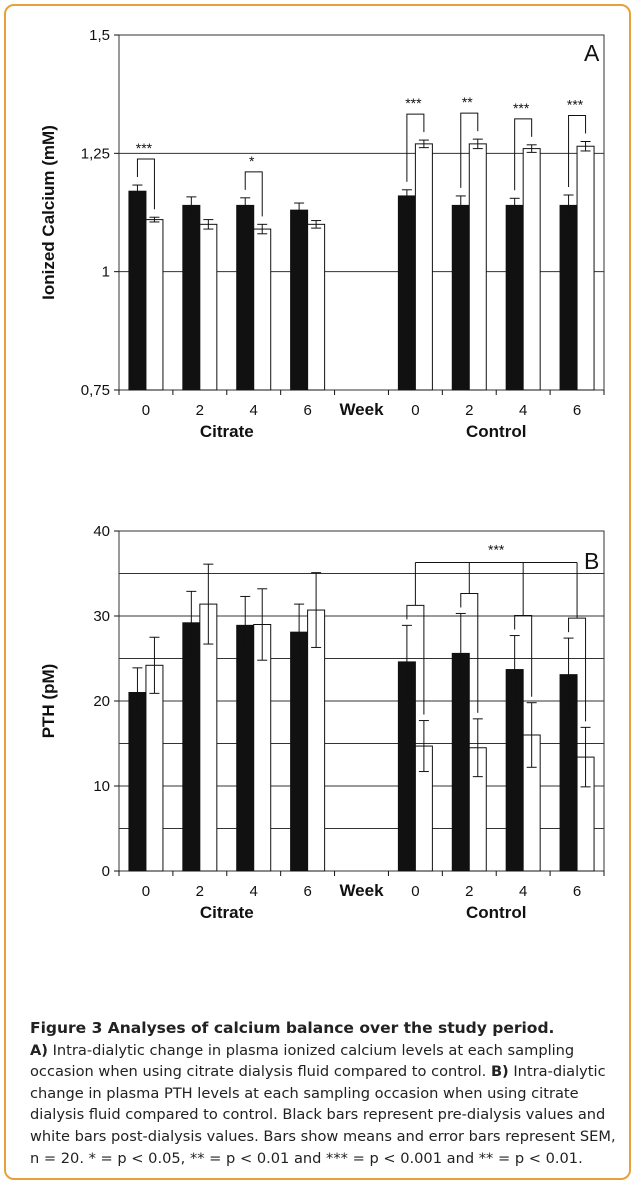  What do you see at coordinates (496, 912) in the screenshot?
I see `panel-b-group-label: Control` at bounding box center [496, 912].